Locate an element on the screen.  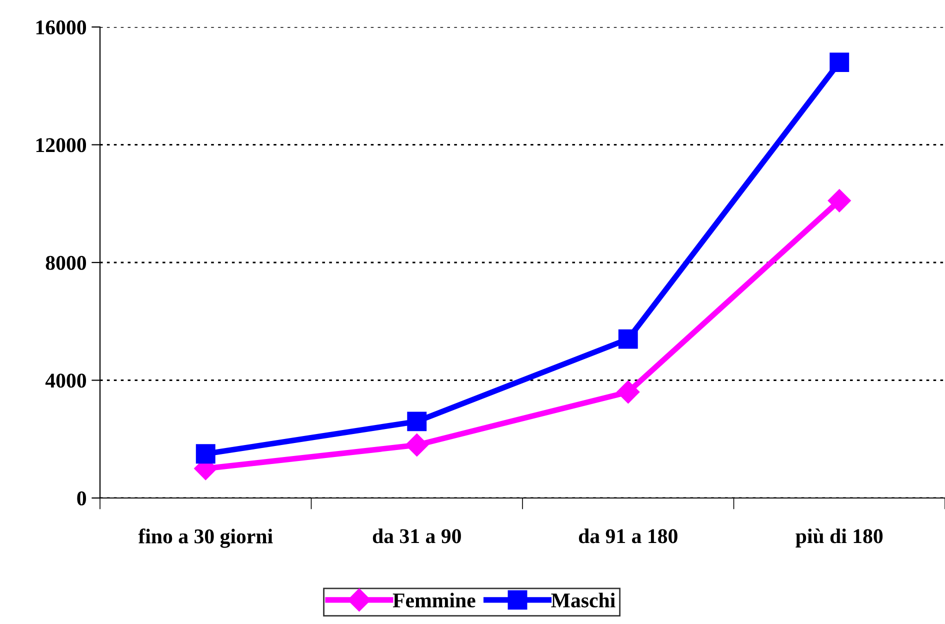
y-tick-label: 8000 is located at coordinates (66, 263).